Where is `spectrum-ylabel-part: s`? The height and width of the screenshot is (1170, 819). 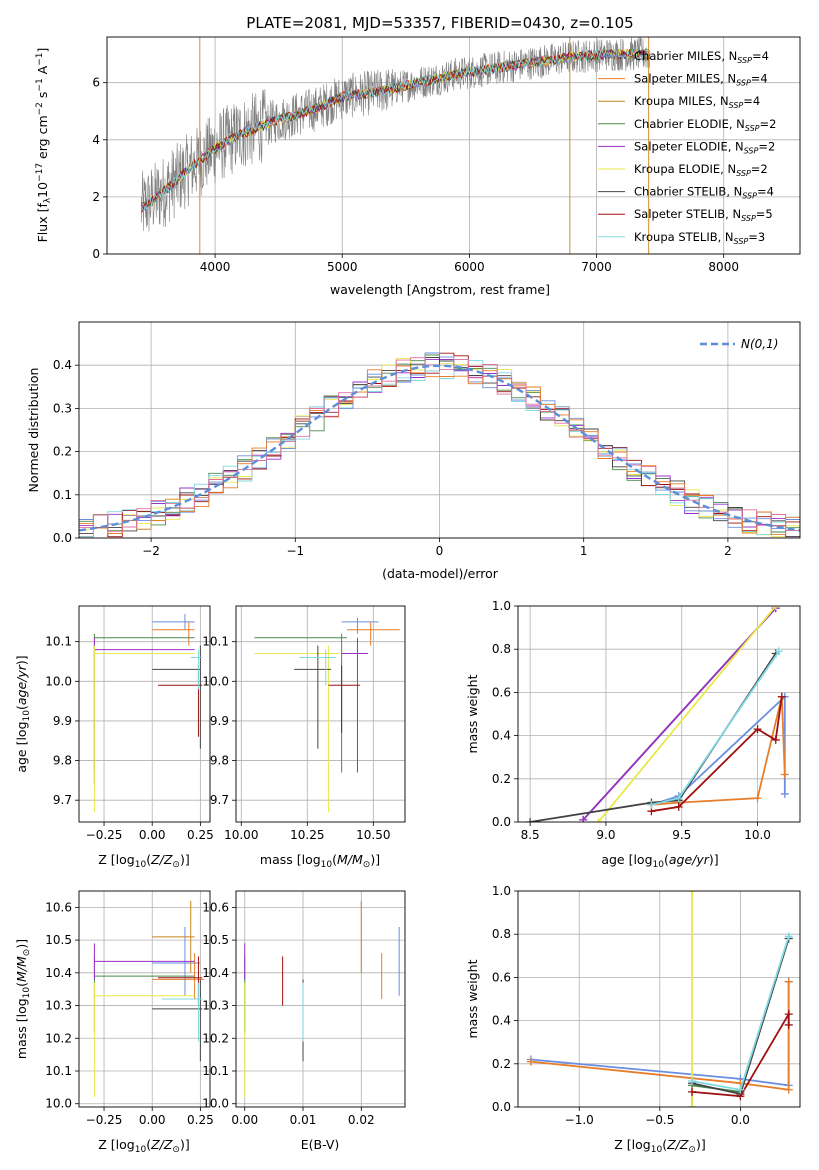 spectrum-ylabel-part: s is located at coordinates (42, 97).